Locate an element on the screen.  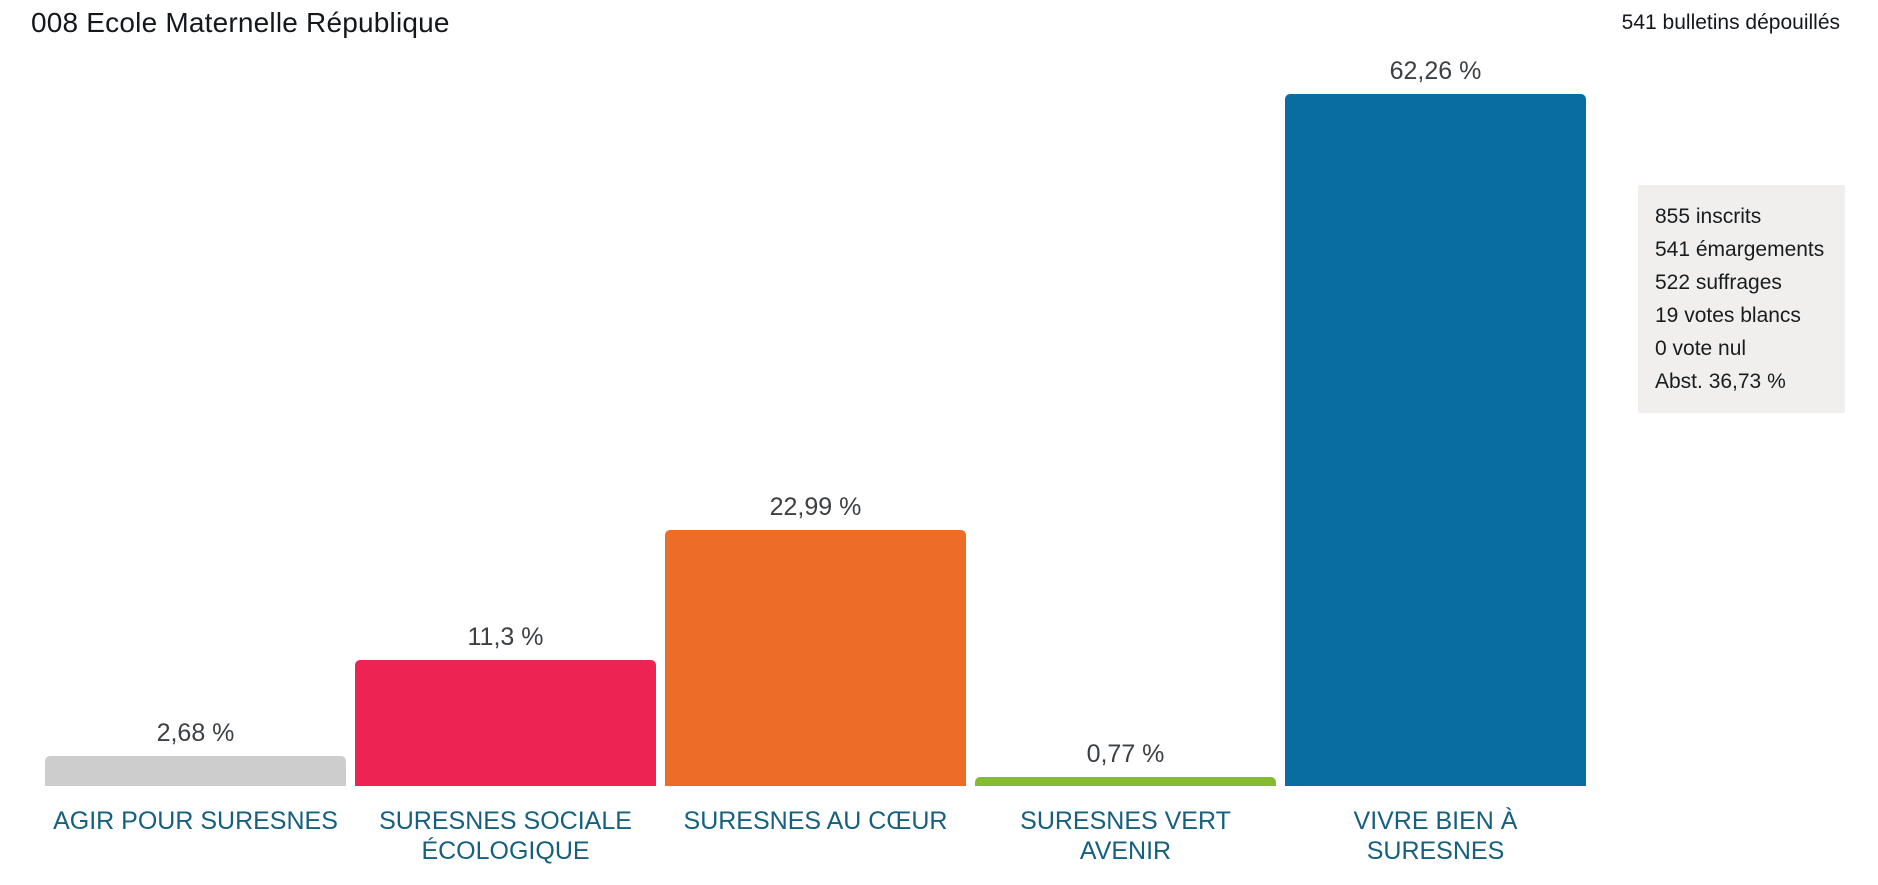
bar-value-label: 2,68 % is located at coordinates (195, 733).